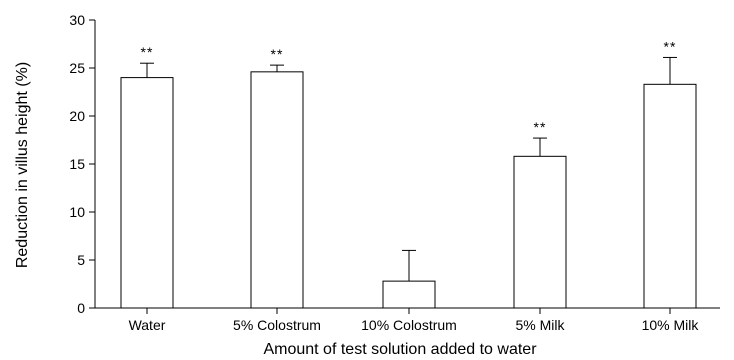  I want to click on x-tick-label: 10% Milk, so click(671, 325).